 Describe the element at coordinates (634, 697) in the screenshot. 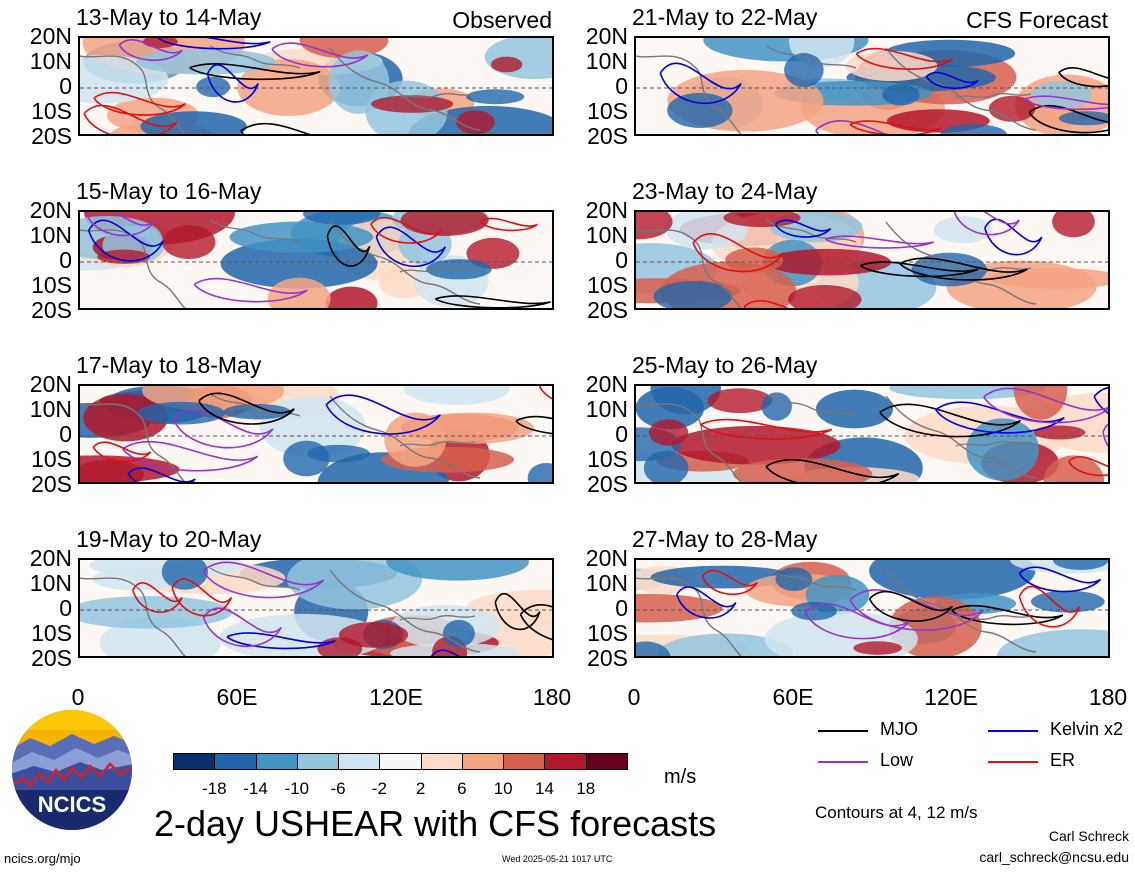

I see `lon-label-0-right: 0` at that location.